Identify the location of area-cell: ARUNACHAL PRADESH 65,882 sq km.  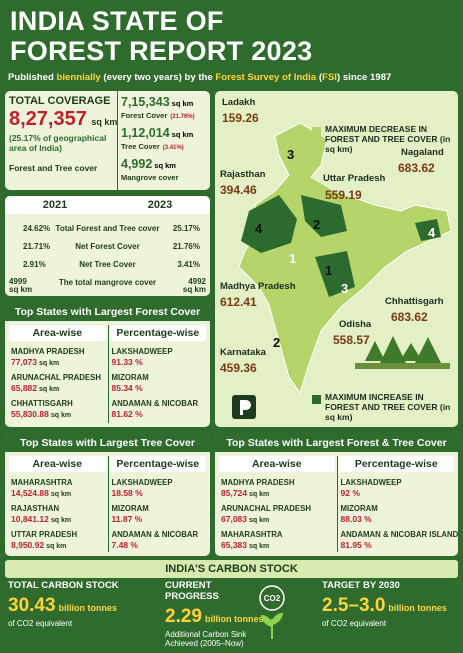
(57, 384).